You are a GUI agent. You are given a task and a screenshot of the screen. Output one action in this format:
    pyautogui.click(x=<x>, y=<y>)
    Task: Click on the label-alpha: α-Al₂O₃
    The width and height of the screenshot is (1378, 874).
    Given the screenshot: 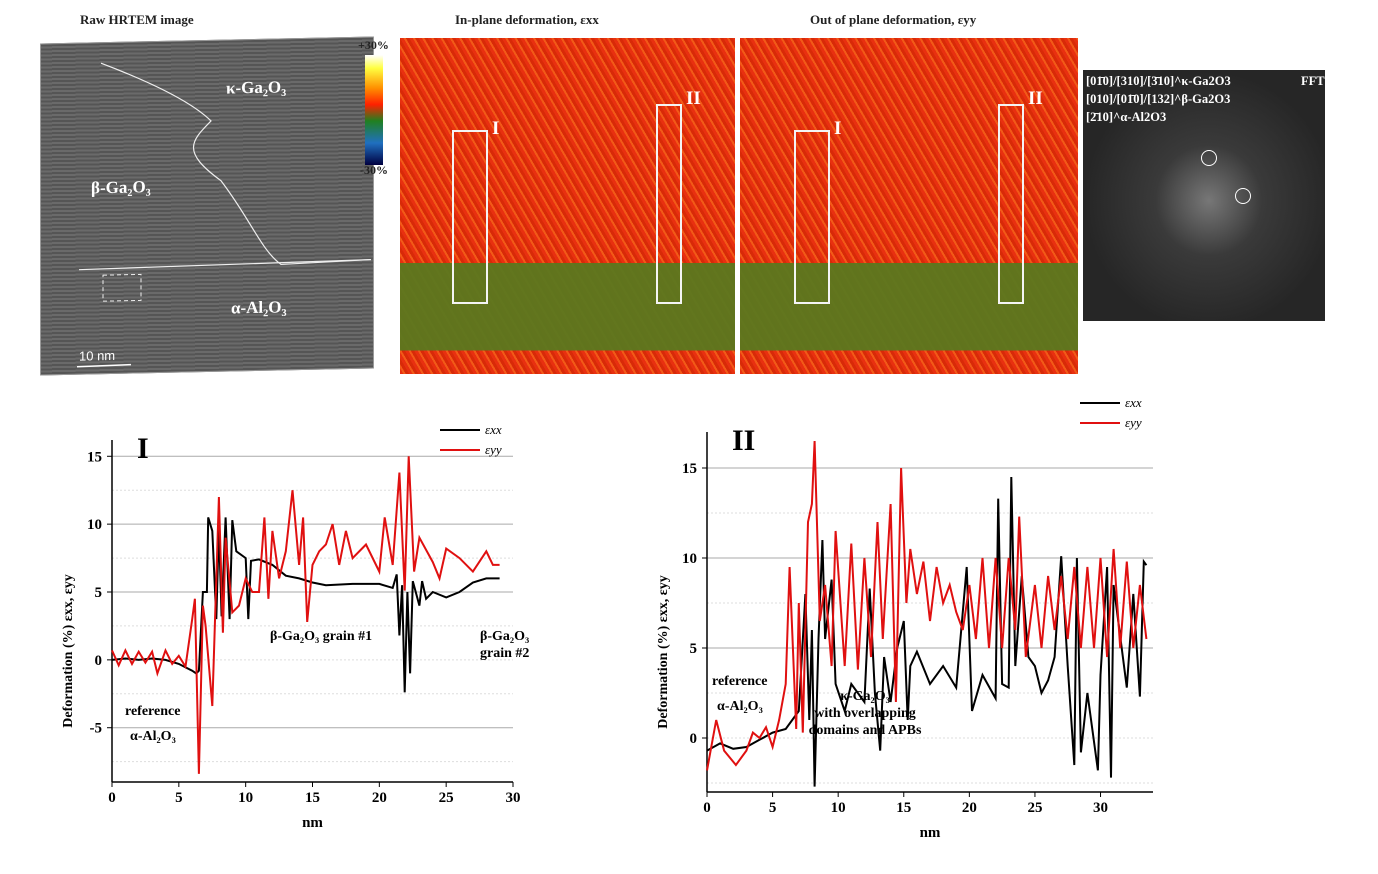 What is the action you would take?
    pyautogui.click(x=259, y=307)
    